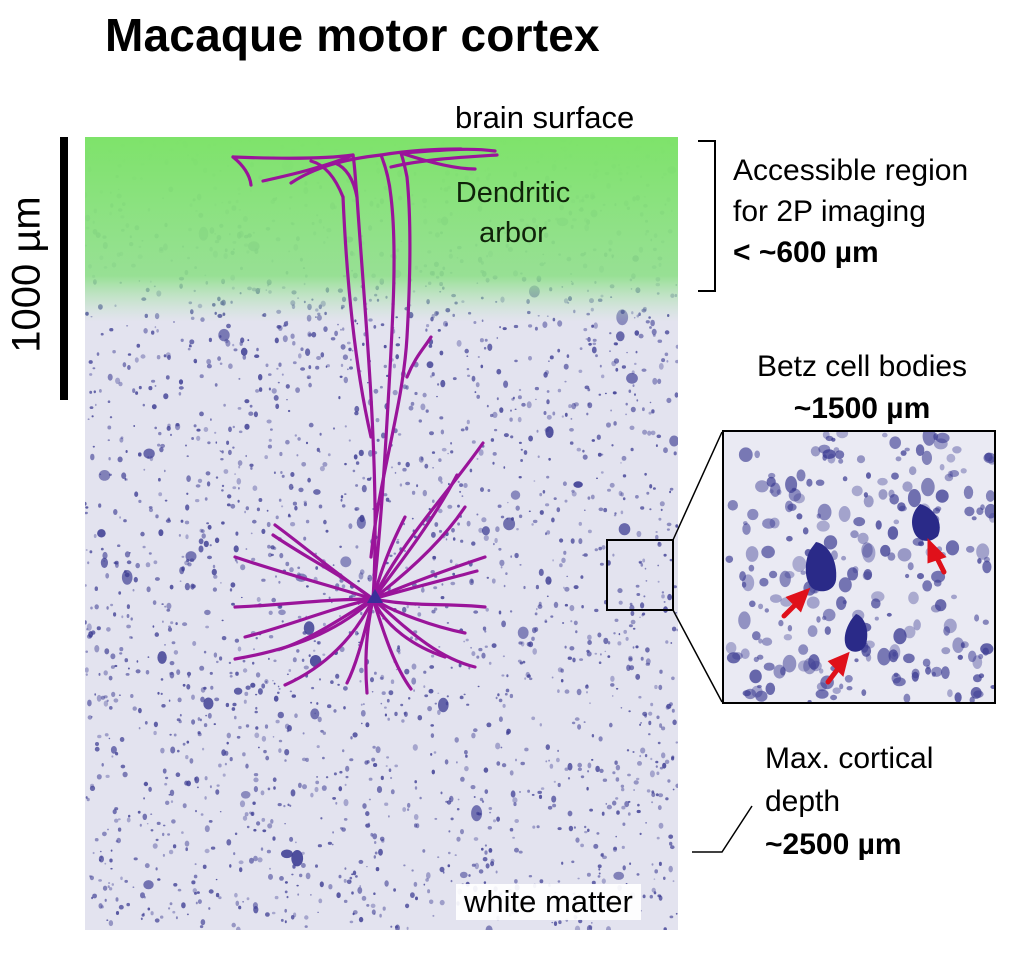 Image resolution: width=1009 pixels, height=954 pixels. What do you see at coordinates (545, 117) in the screenshot?
I see `brain-surface-label: brain surface` at bounding box center [545, 117].